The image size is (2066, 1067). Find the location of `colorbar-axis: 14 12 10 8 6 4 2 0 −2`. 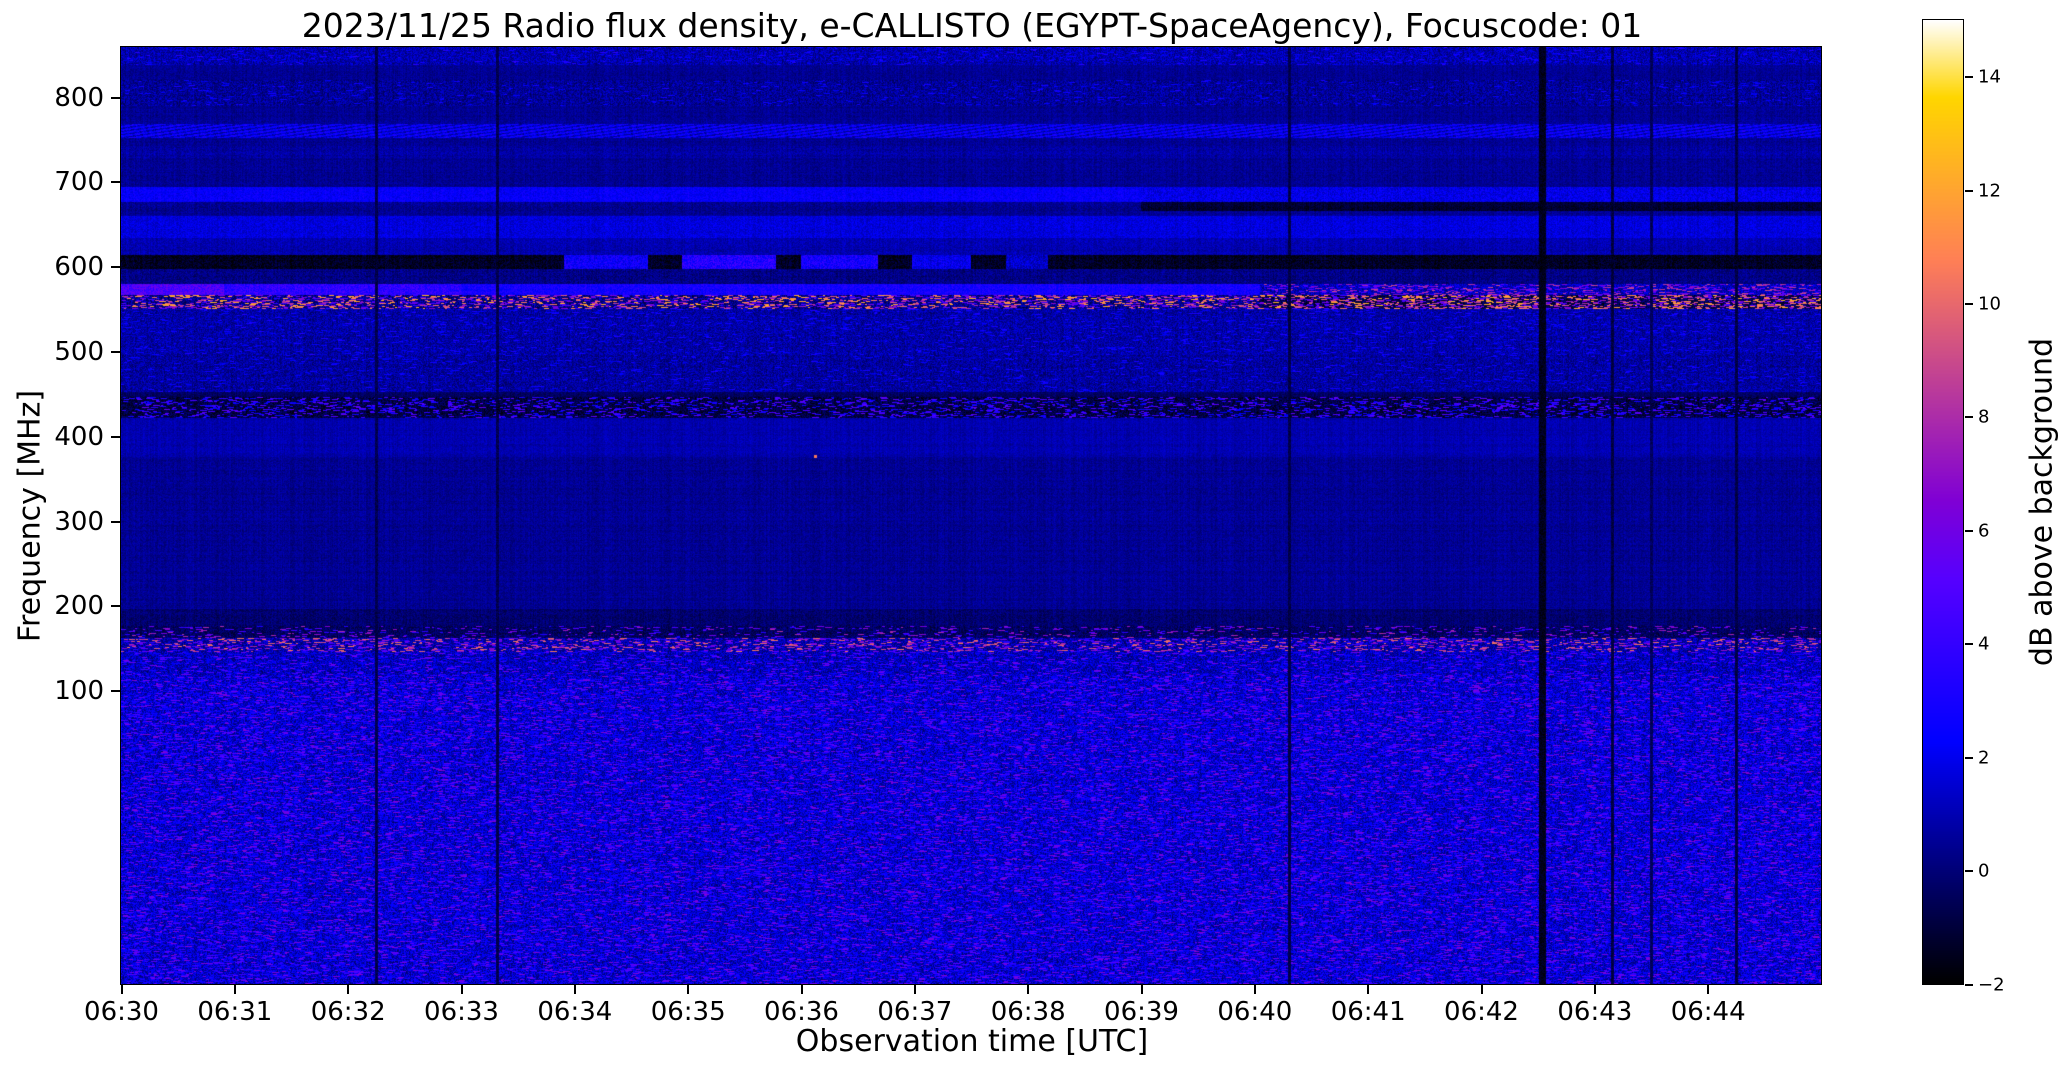

colorbar-axis: 14 12 10 8 6 4 2 0 −2 is located at coordinates (2015, 508).